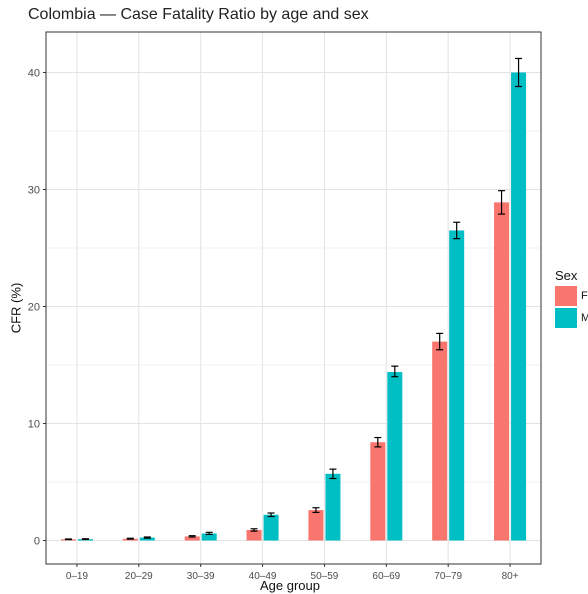 The image size is (588, 594). I want to click on y-tick-label: 30, so click(34, 191).